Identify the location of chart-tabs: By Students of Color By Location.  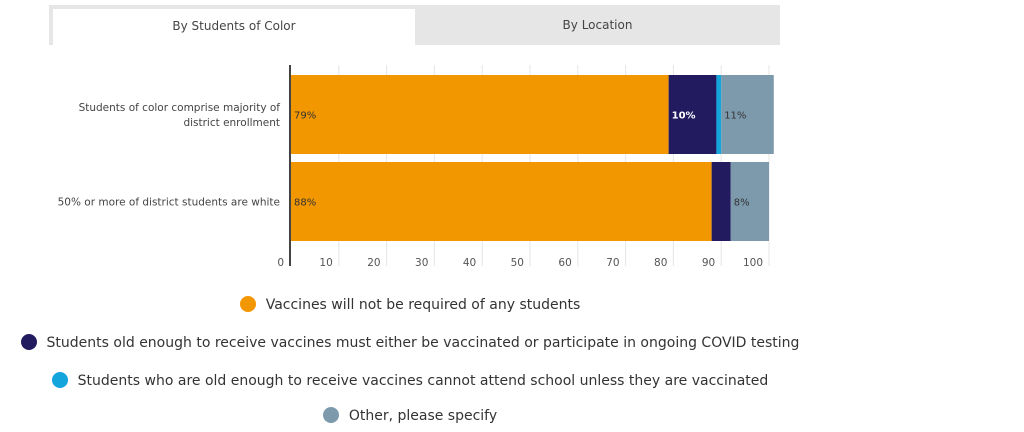
(414, 25).